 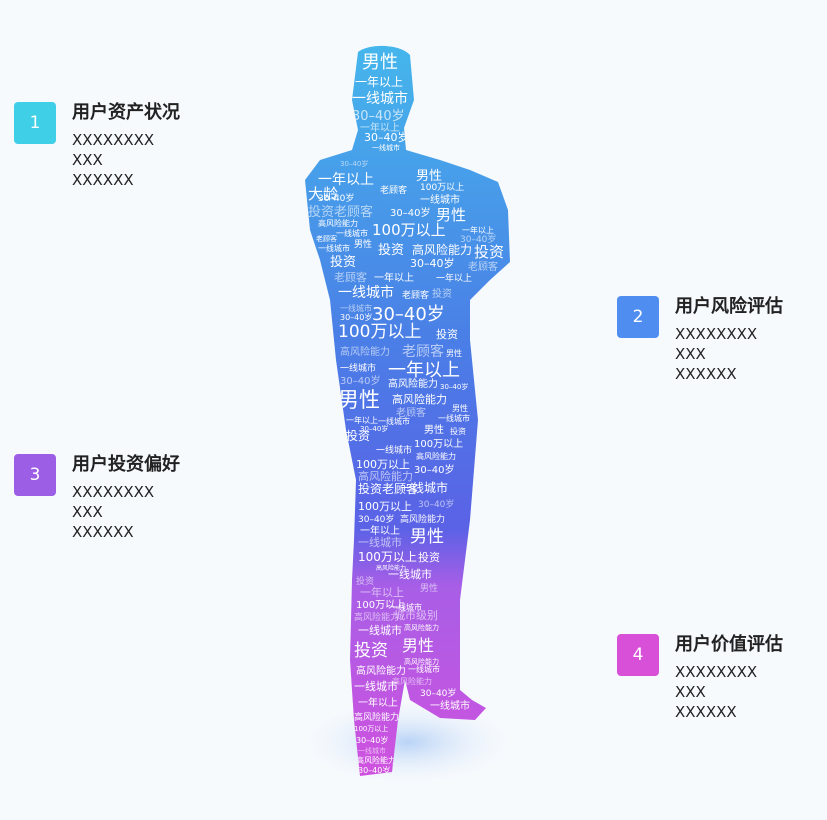 What do you see at coordinates (35, 475) in the screenshot?
I see `card-number-badge: 3` at bounding box center [35, 475].